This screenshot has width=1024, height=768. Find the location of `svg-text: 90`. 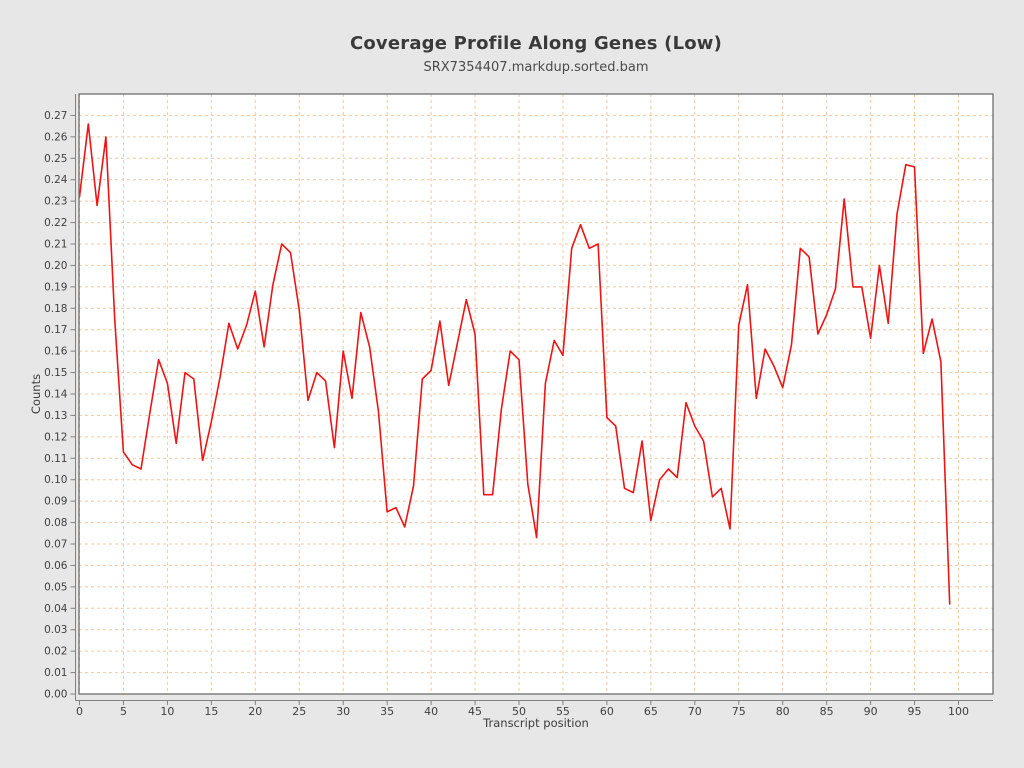

svg-text: 90 is located at coordinates (871, 711).